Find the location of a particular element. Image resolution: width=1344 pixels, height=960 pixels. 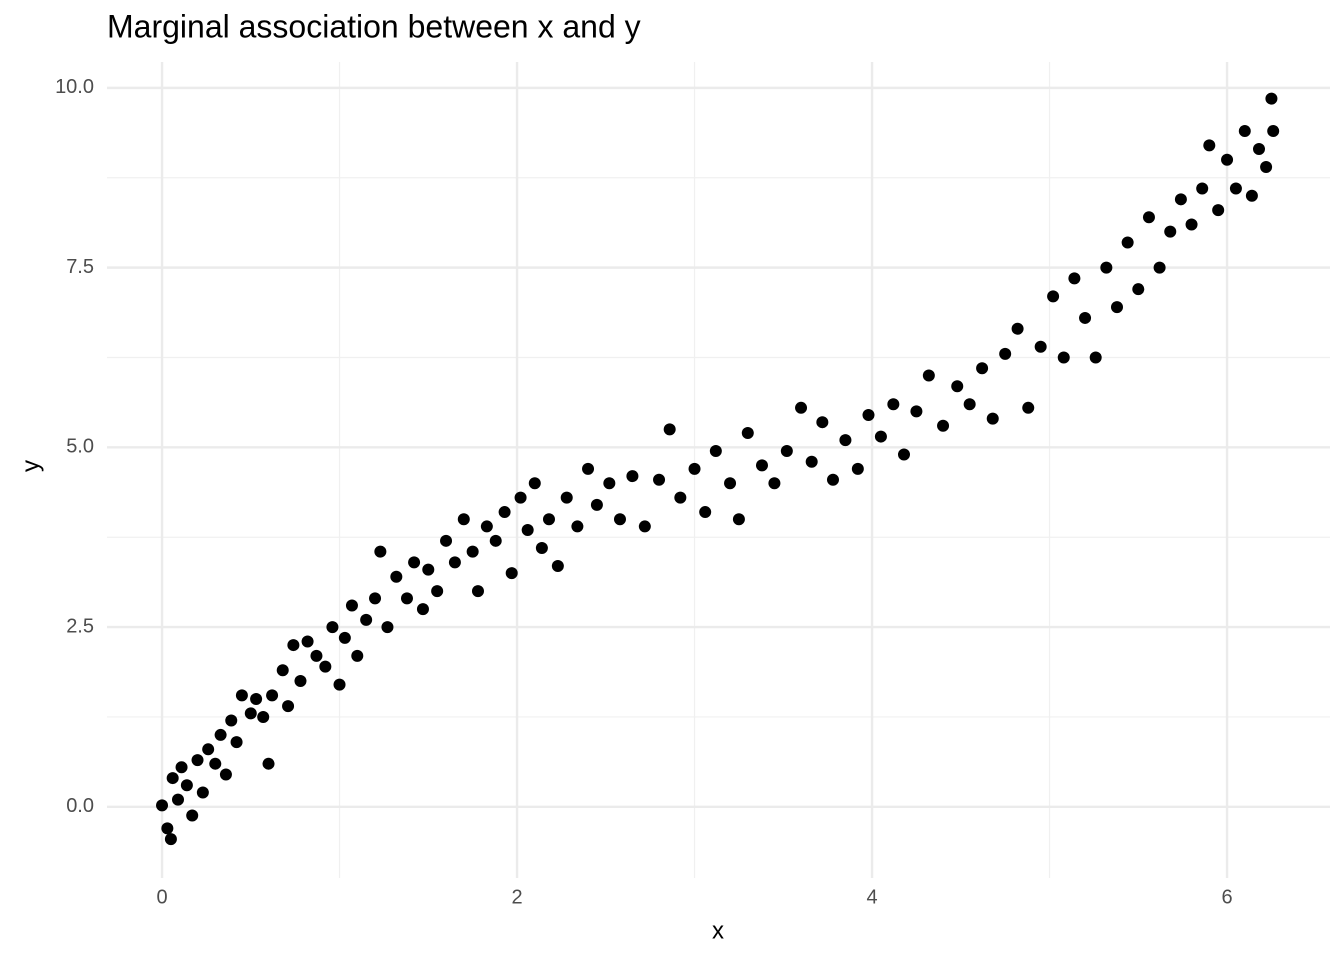

y-tick-label: 10.0 is located at coordinates (74, 87).